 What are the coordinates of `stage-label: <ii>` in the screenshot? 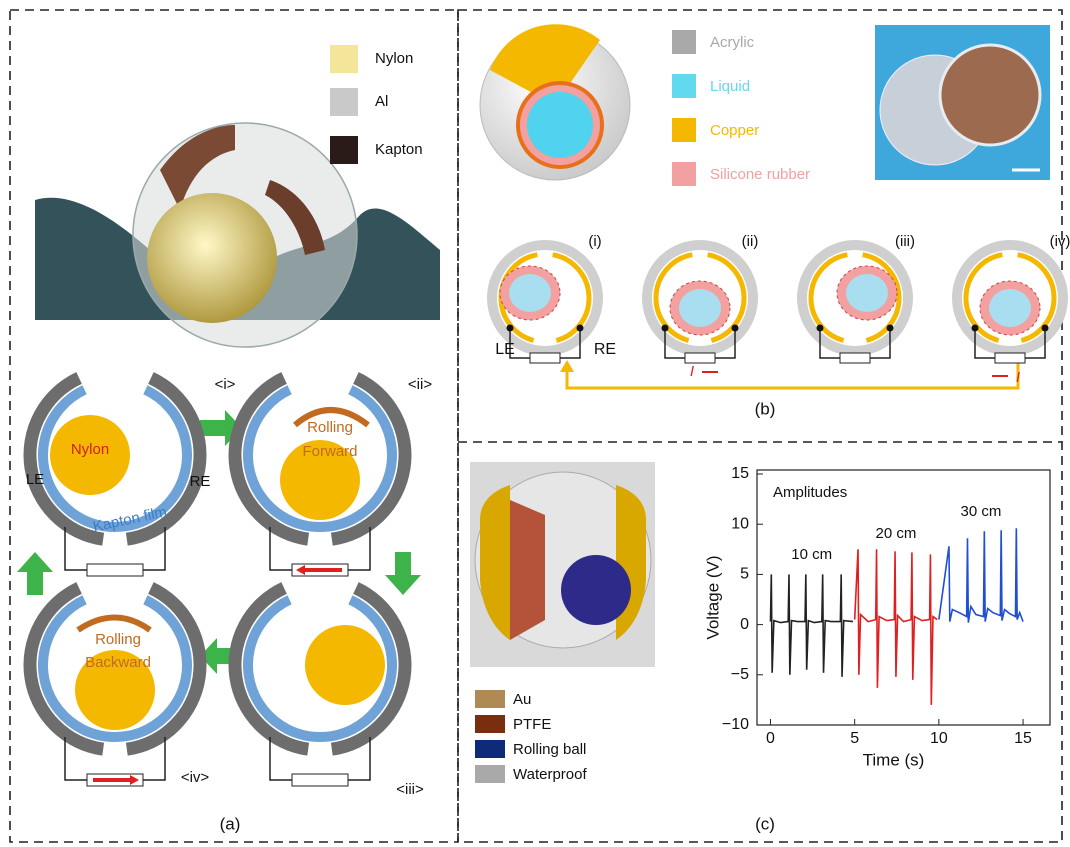 It's located at (420, 384).